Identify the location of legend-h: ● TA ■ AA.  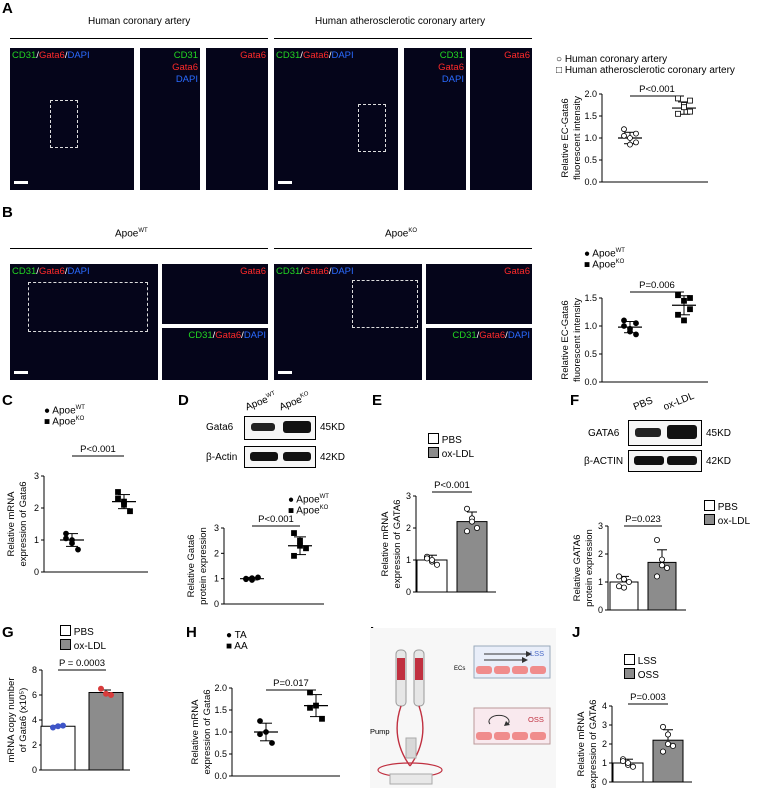
(237, 641).